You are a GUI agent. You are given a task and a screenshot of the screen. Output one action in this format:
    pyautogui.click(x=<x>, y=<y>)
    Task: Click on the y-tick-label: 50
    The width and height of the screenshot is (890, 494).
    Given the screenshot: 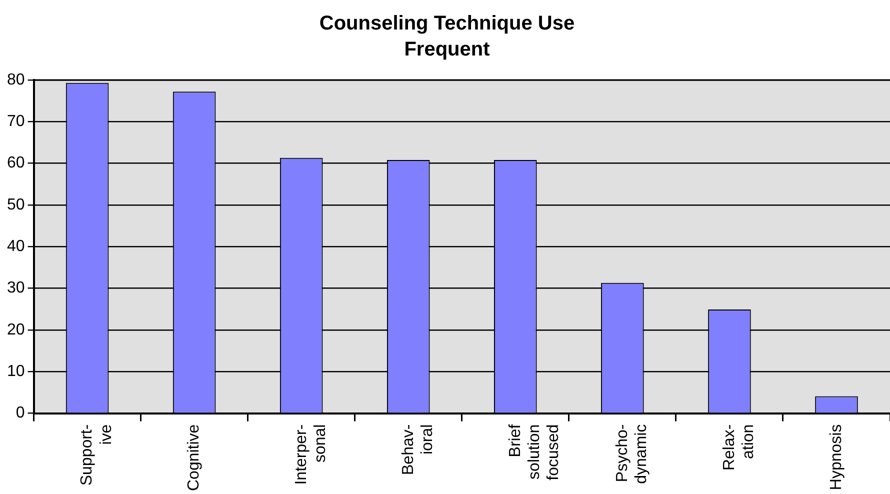 What is the action you would take?
    pyautogui.click(x=16, y=205)
    